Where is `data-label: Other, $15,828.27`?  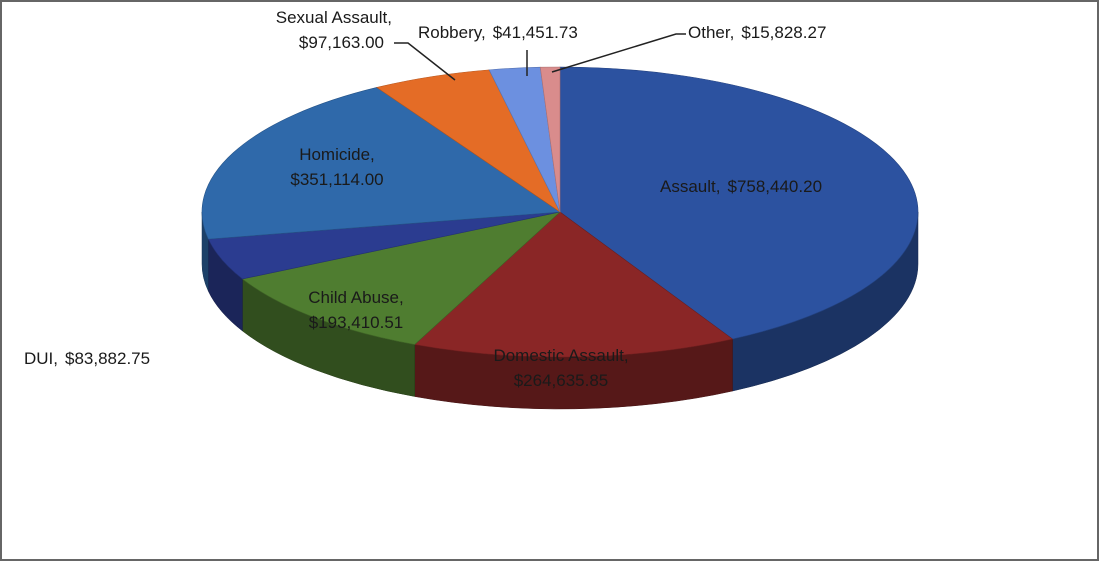 data-label: Other, $15,828.27 is located at coordinates (757, 32).